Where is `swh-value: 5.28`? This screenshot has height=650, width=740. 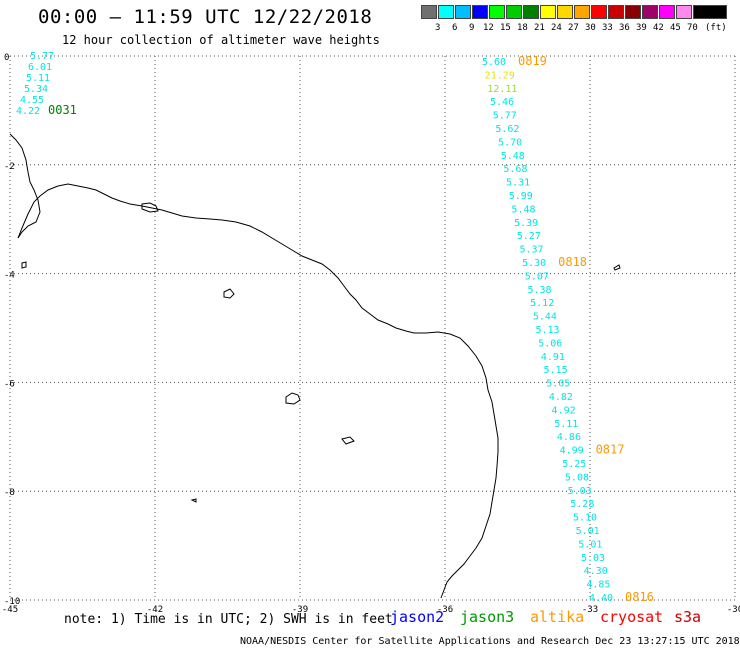 swh-value: 5.28 is located at coordinates (582, 504).